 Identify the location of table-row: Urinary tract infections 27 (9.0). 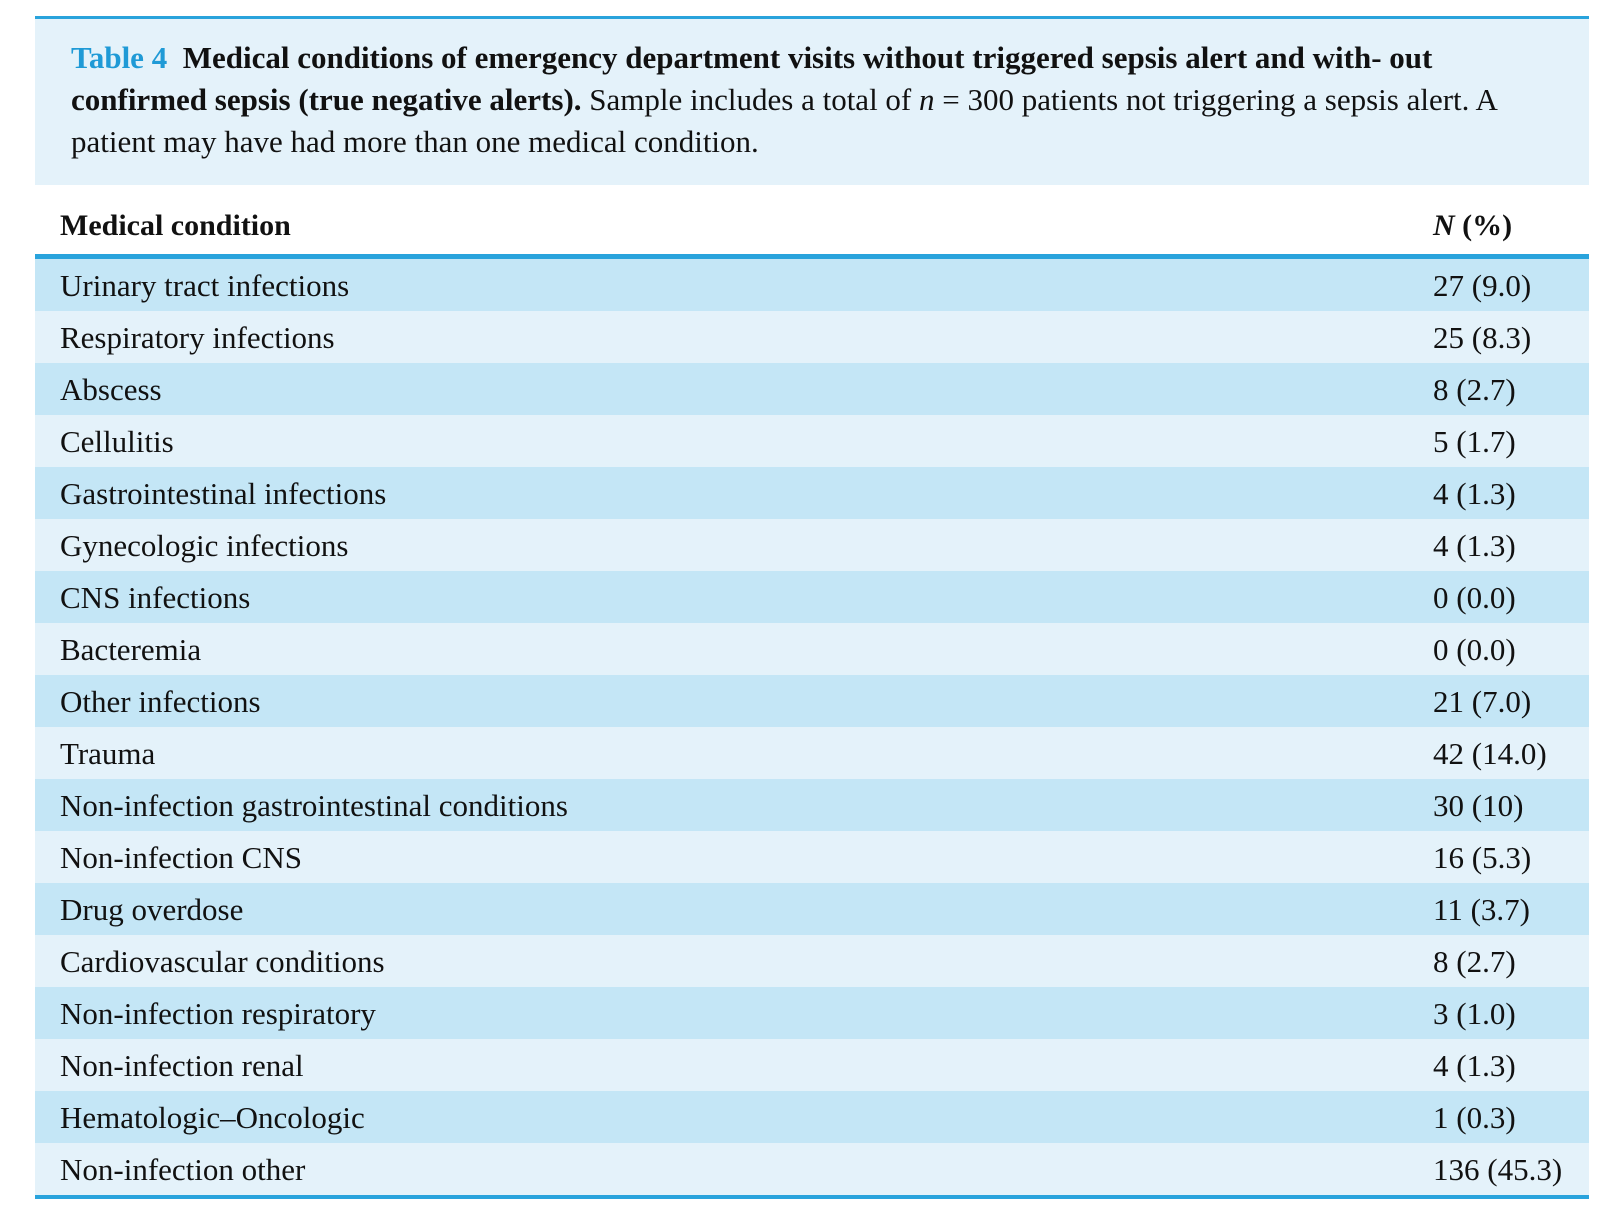
(812, 285).